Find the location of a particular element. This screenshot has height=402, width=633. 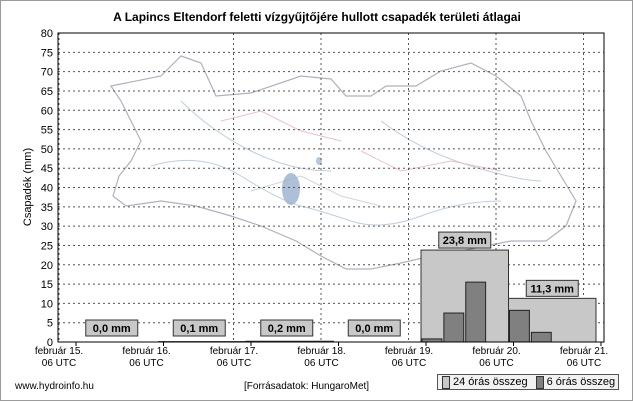

legend-swatch-6h is located at coordinates (540, 382).